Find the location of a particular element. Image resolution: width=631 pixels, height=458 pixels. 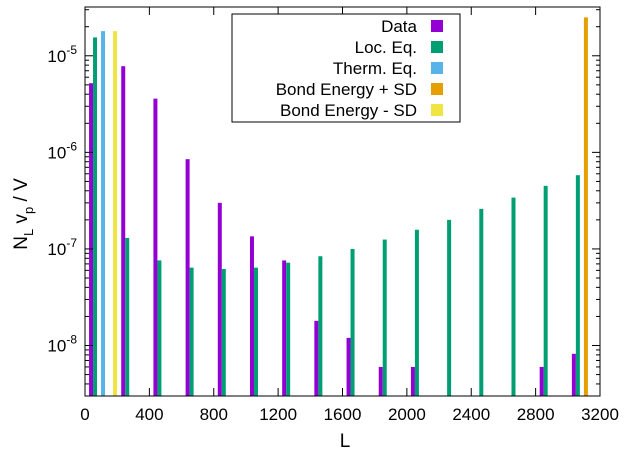

y-axis-label: NL vp / V is located at coordinates (23, 214).